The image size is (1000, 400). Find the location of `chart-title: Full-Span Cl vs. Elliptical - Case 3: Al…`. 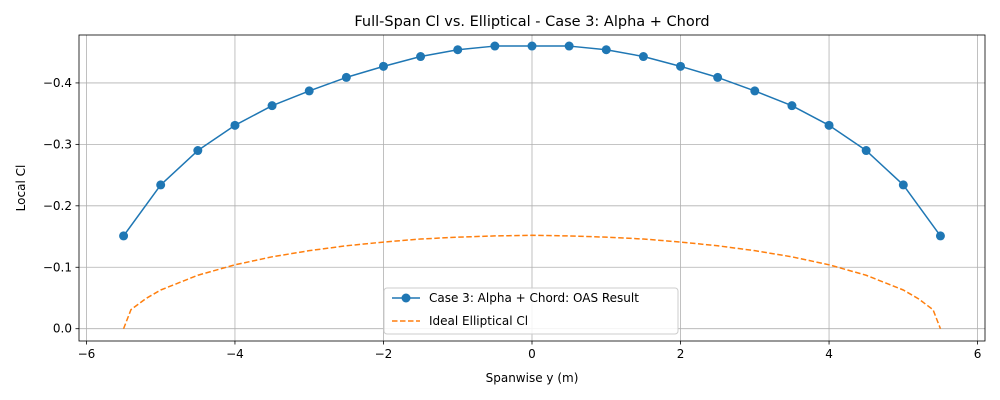

chart-title: Full-Span Cl vs. Elliptical - Case 3: Al… is located at coordinates (531, 22).